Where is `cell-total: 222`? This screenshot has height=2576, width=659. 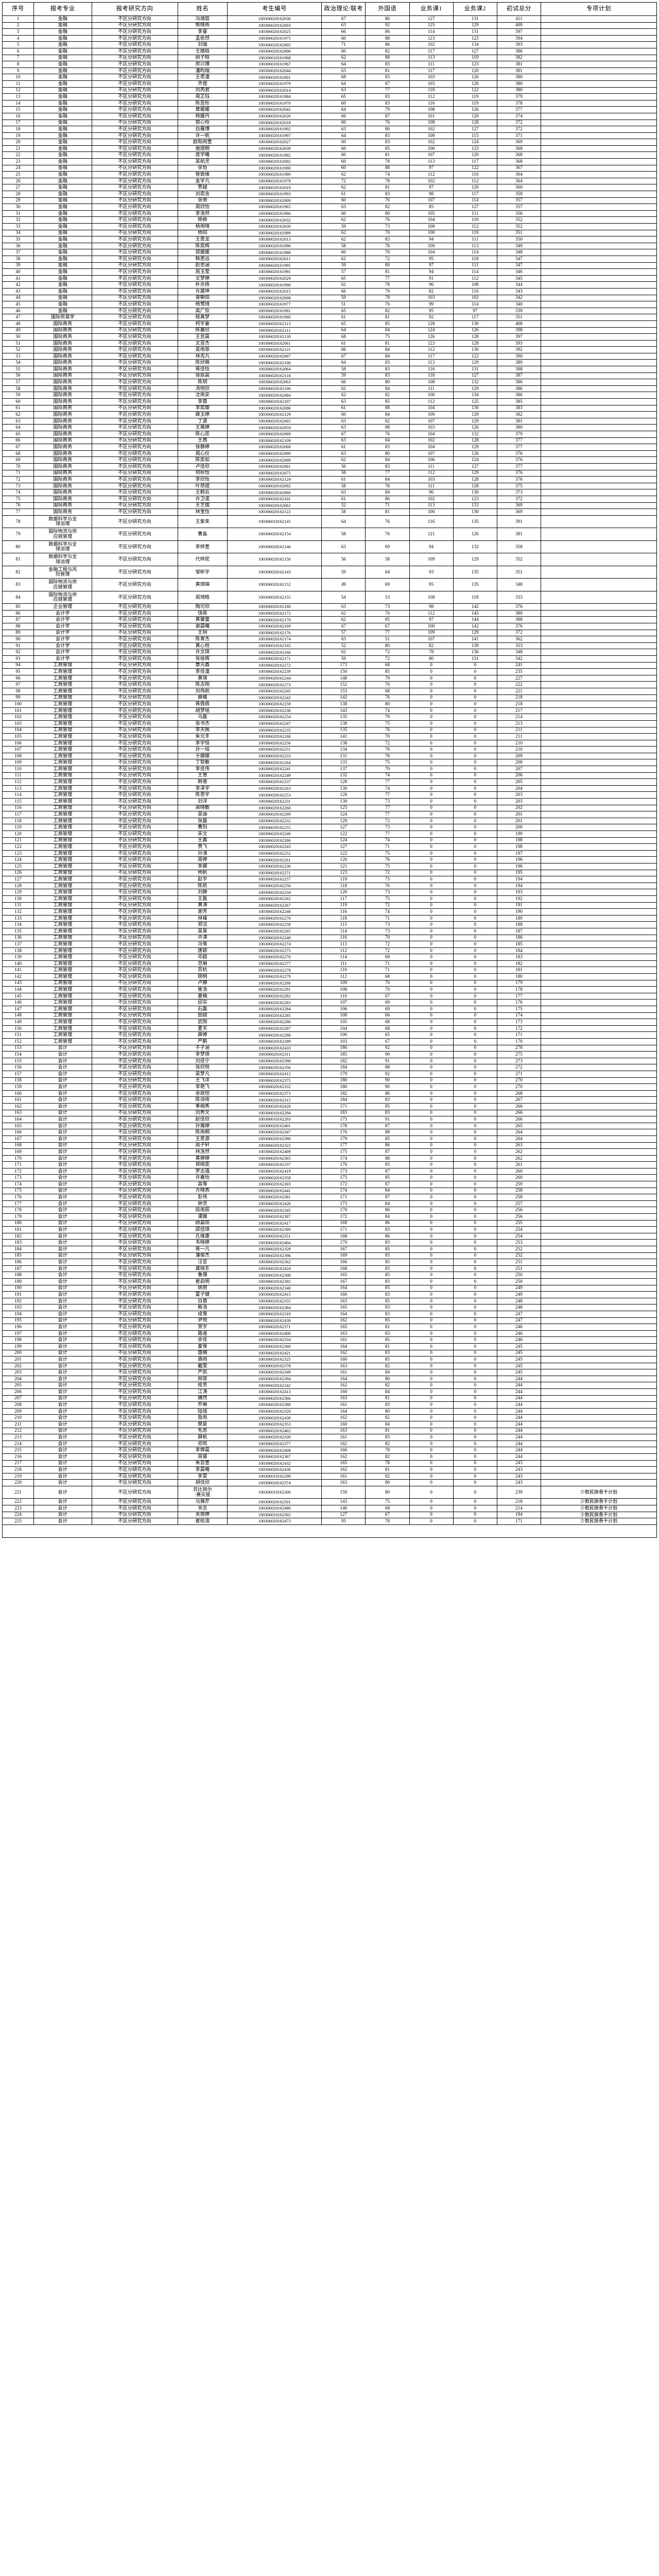
cell-total: 222 is located at coordinates (518, 684).